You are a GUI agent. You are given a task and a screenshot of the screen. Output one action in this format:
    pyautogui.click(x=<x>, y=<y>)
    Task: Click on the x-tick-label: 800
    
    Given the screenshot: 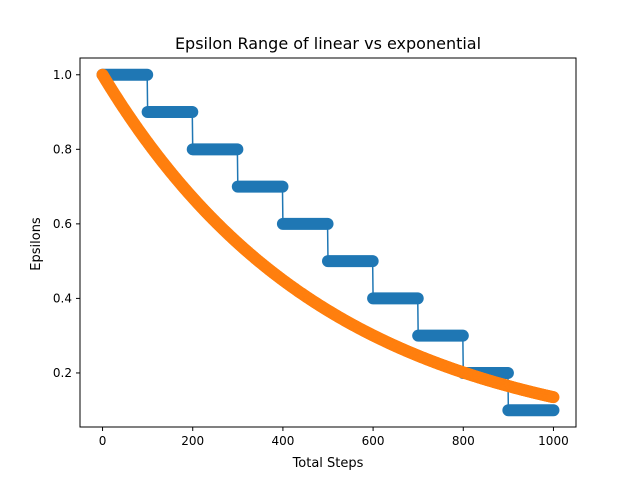 What is the action you would take?
    pyautogui.click(x=463, y=441)
    